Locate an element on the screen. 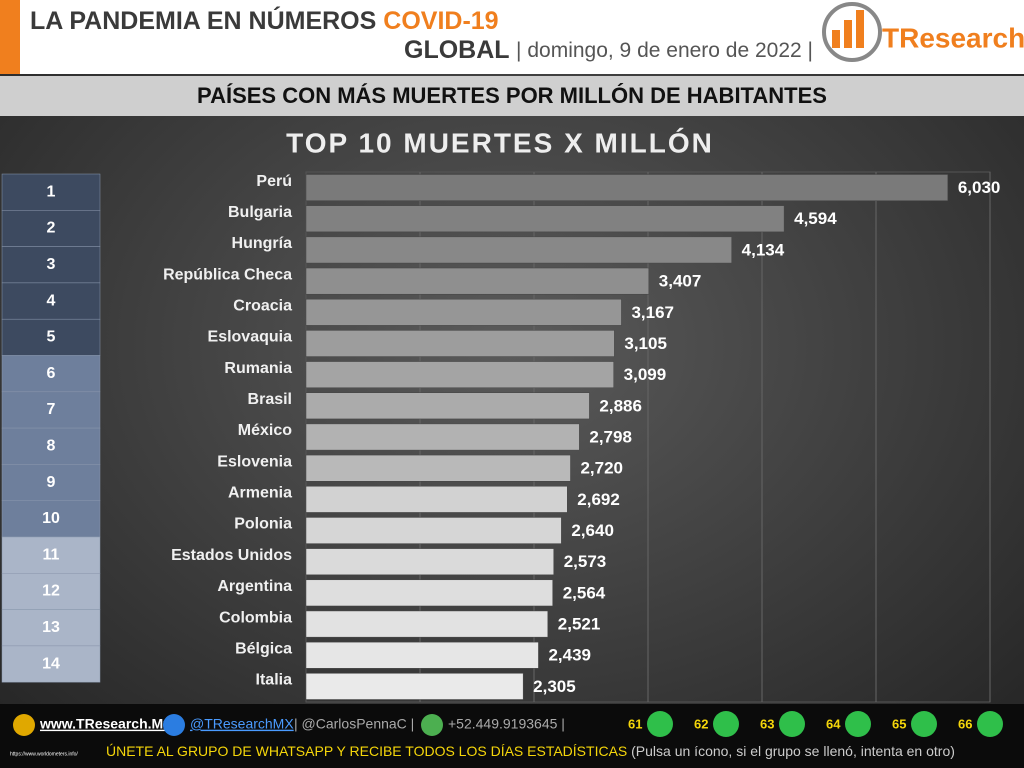  logo-text: TResearch is located at coordinates (953, 37).